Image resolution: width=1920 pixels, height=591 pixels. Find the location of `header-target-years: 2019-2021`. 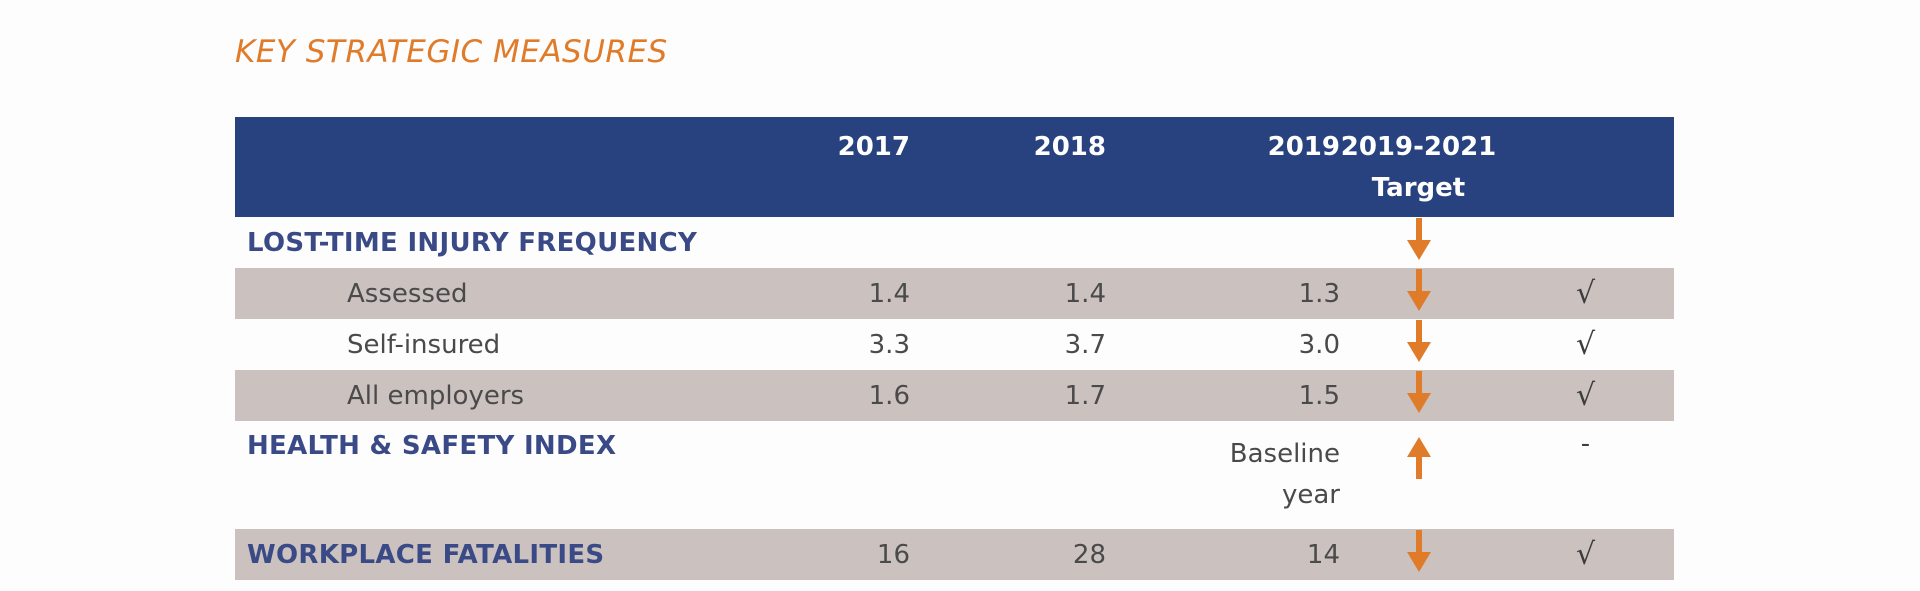

header-target-years: 2019-2021 is located at coordinates (1418, 147).